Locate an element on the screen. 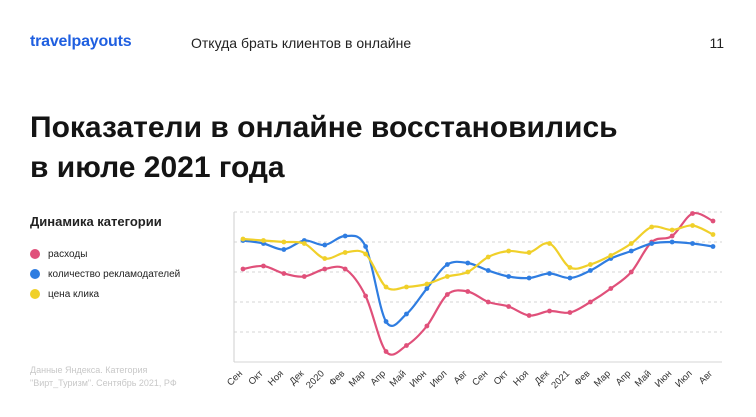 The image size is (756, 417). x-tick-label: Июл is located at coordinates (683, 378).